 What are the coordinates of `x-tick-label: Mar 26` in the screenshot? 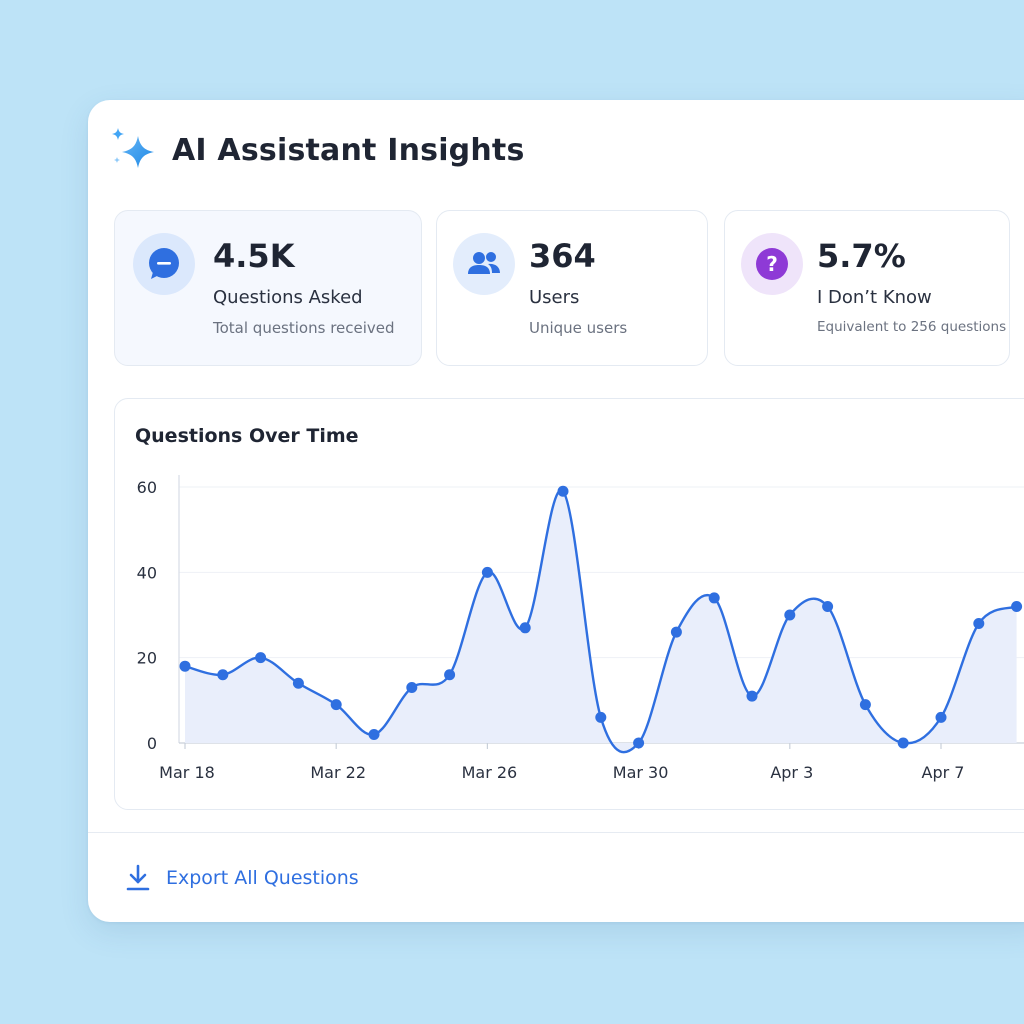 It's located at (490, 772).